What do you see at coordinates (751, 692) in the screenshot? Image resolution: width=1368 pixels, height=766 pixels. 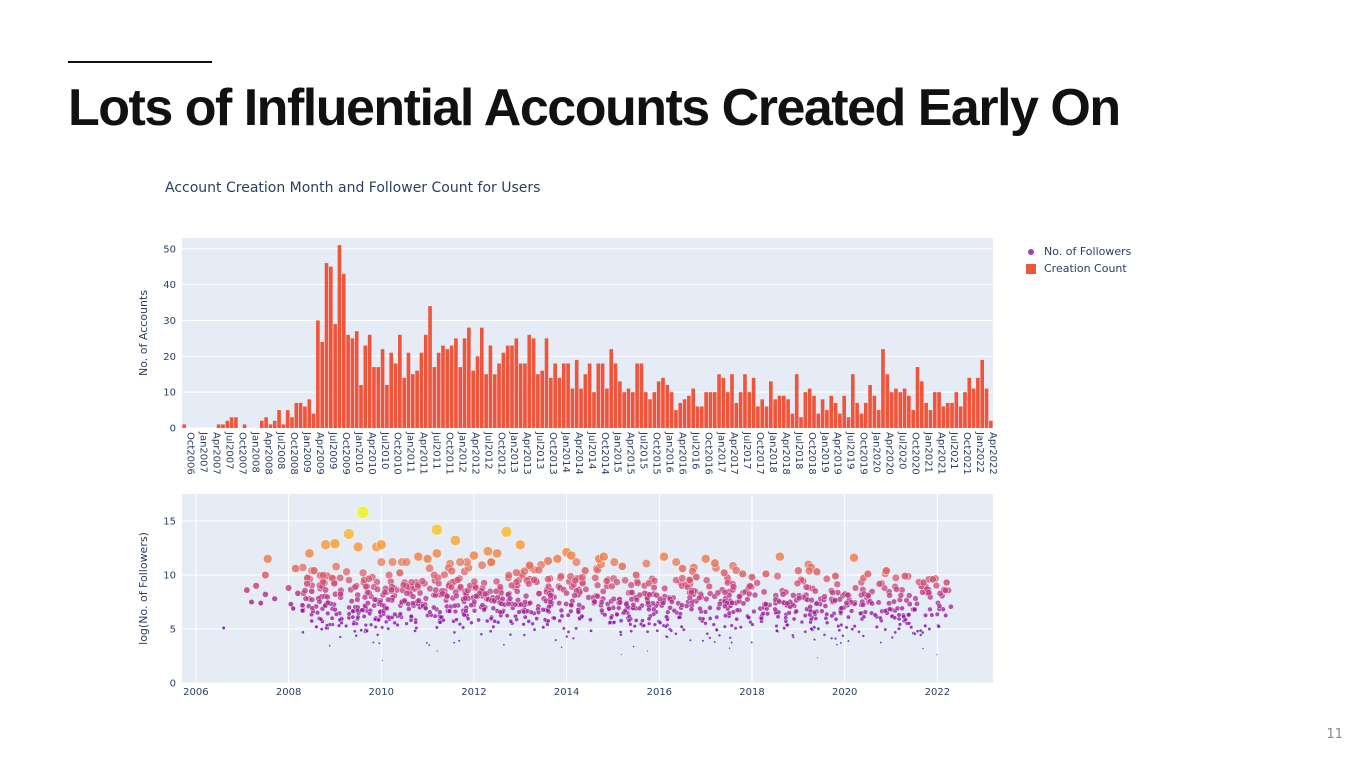 I see `scatter-x-tick-label: 2018` at bounding box center [751, 692].